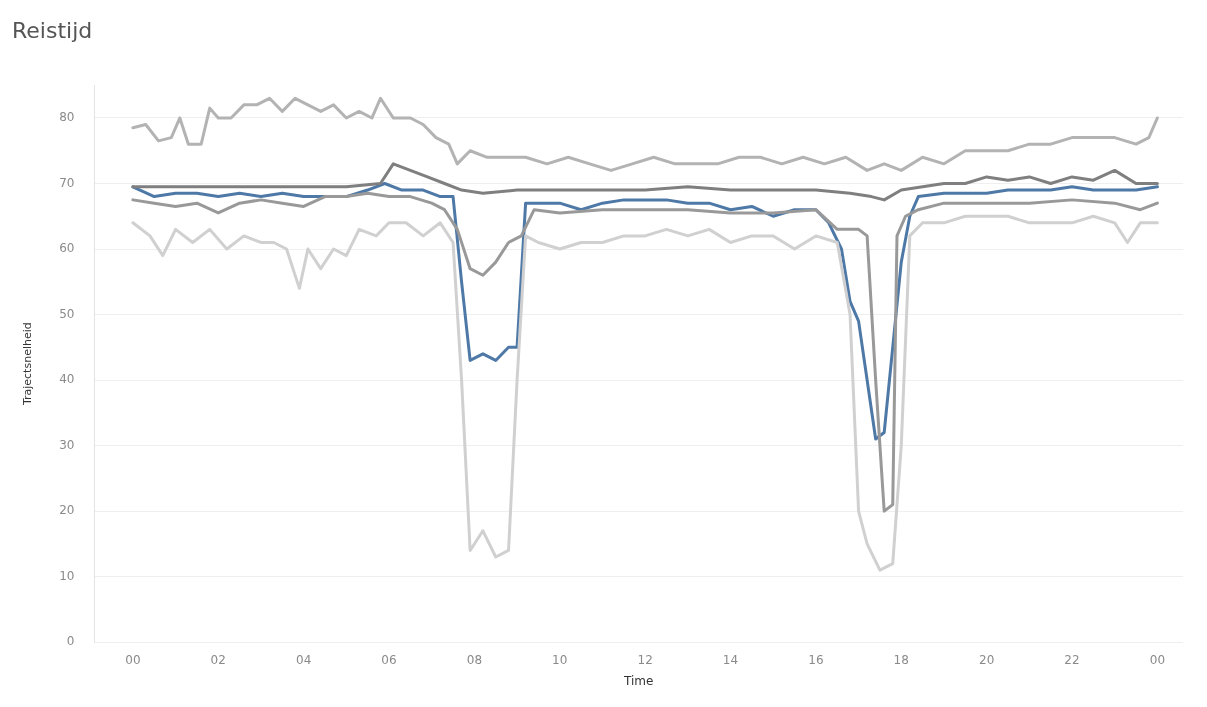 This screenshot has height=707, width=1207. Describe the element at coordinates (67, 182) in the screenshot. I see `y-tick-label: 70` at that location.